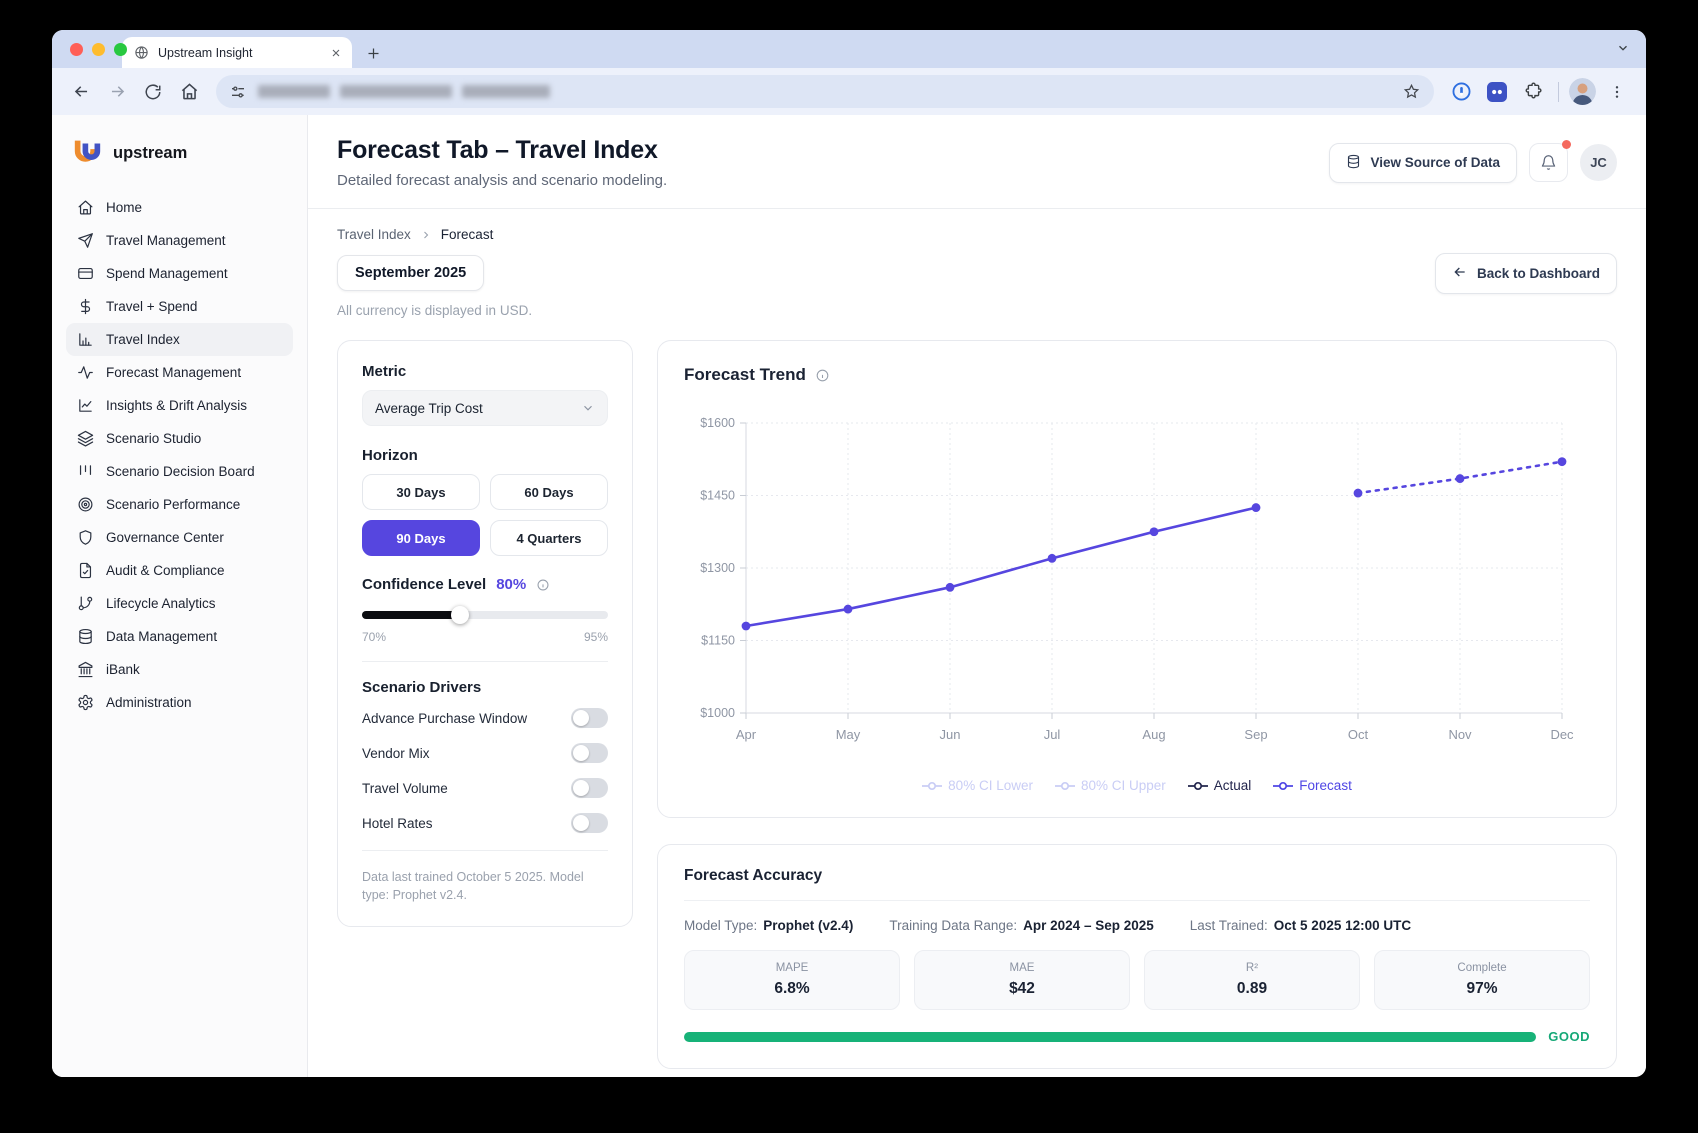 The height and width of the screenshot is (1133, 1698). I want to click on sidebar-item-administration: Administration, so click(179, 702).